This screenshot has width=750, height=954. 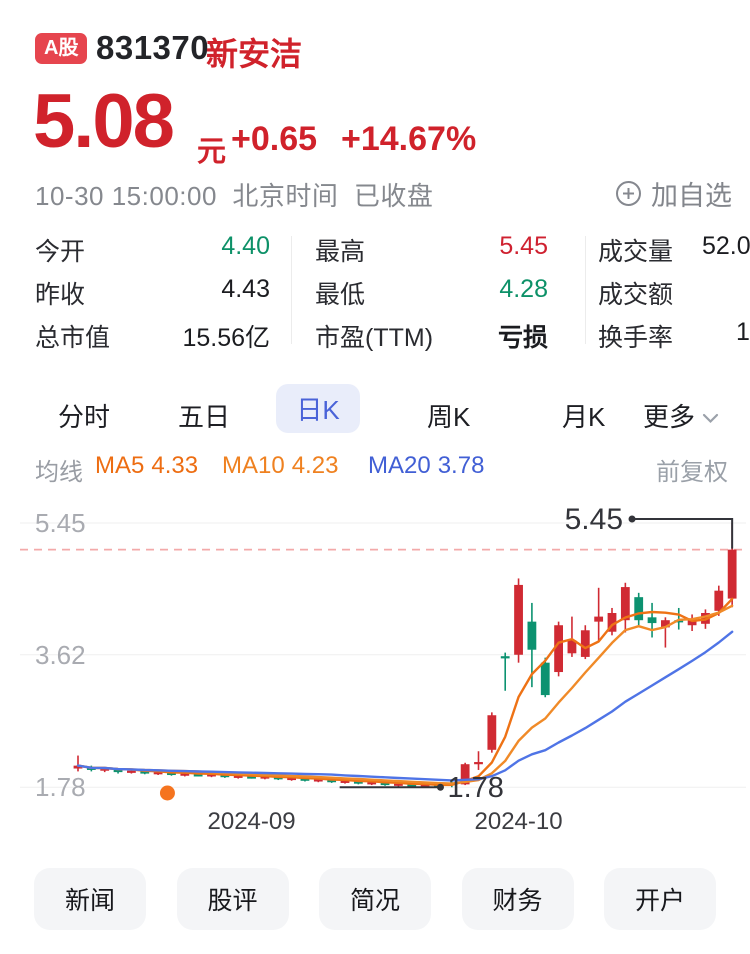 What do you see at coordinates (120, 465) in the screenshot?
I see `ma5-label: MA5` at bounding box center [120, 465].